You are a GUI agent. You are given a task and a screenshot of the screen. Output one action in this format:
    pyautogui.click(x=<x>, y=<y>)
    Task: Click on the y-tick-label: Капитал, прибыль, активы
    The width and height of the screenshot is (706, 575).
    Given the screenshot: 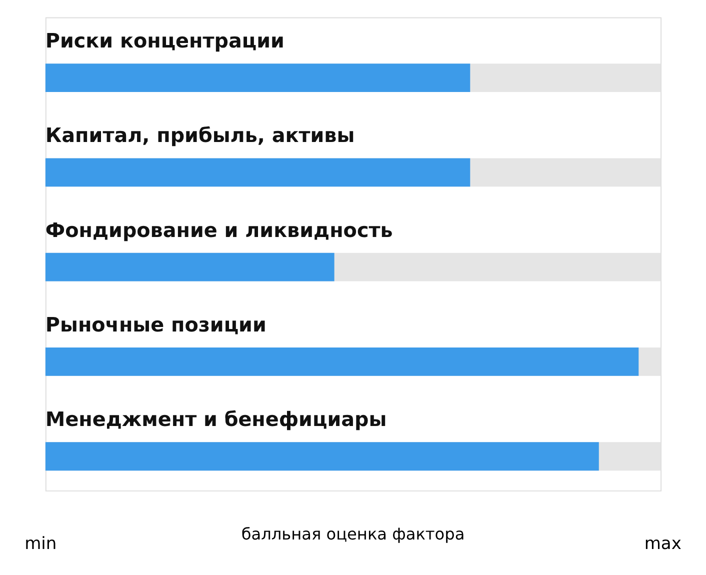 What is the action you would take?
    pyautogui.click(x=200, y=136)
    